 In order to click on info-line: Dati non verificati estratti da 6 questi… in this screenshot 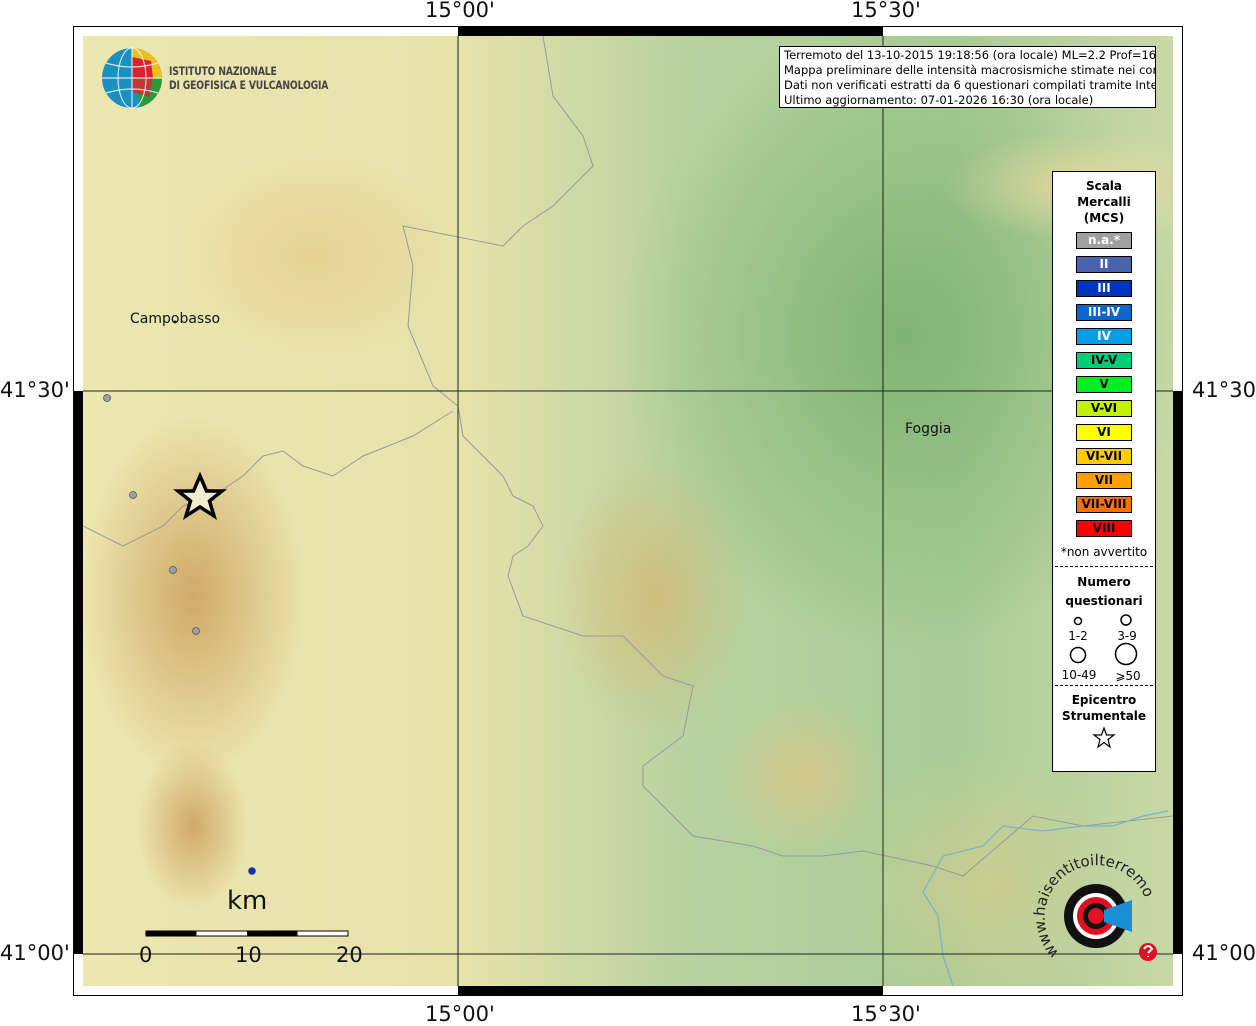, I will do `click(970, 85)`.